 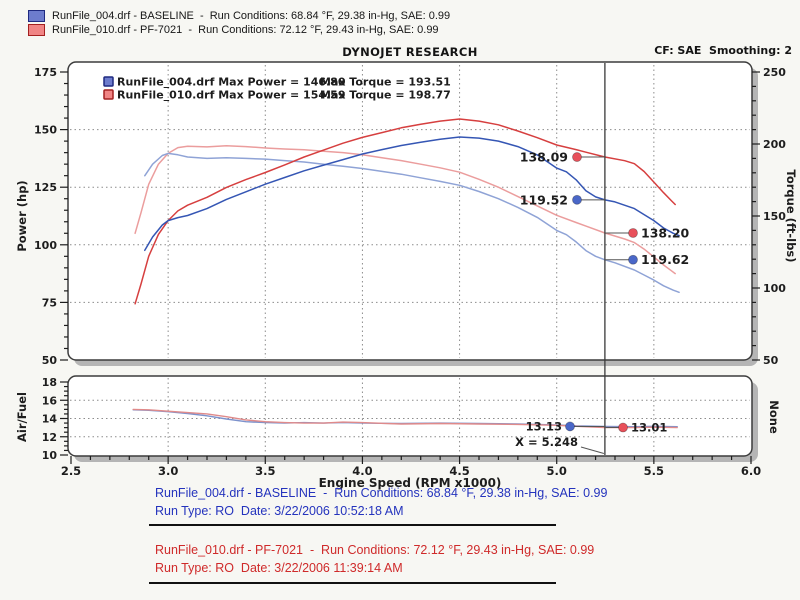 What do you see at coordinates (49, 382) in the screenshot?
I see `svg-text: 18` at bounding box center [49, 382].